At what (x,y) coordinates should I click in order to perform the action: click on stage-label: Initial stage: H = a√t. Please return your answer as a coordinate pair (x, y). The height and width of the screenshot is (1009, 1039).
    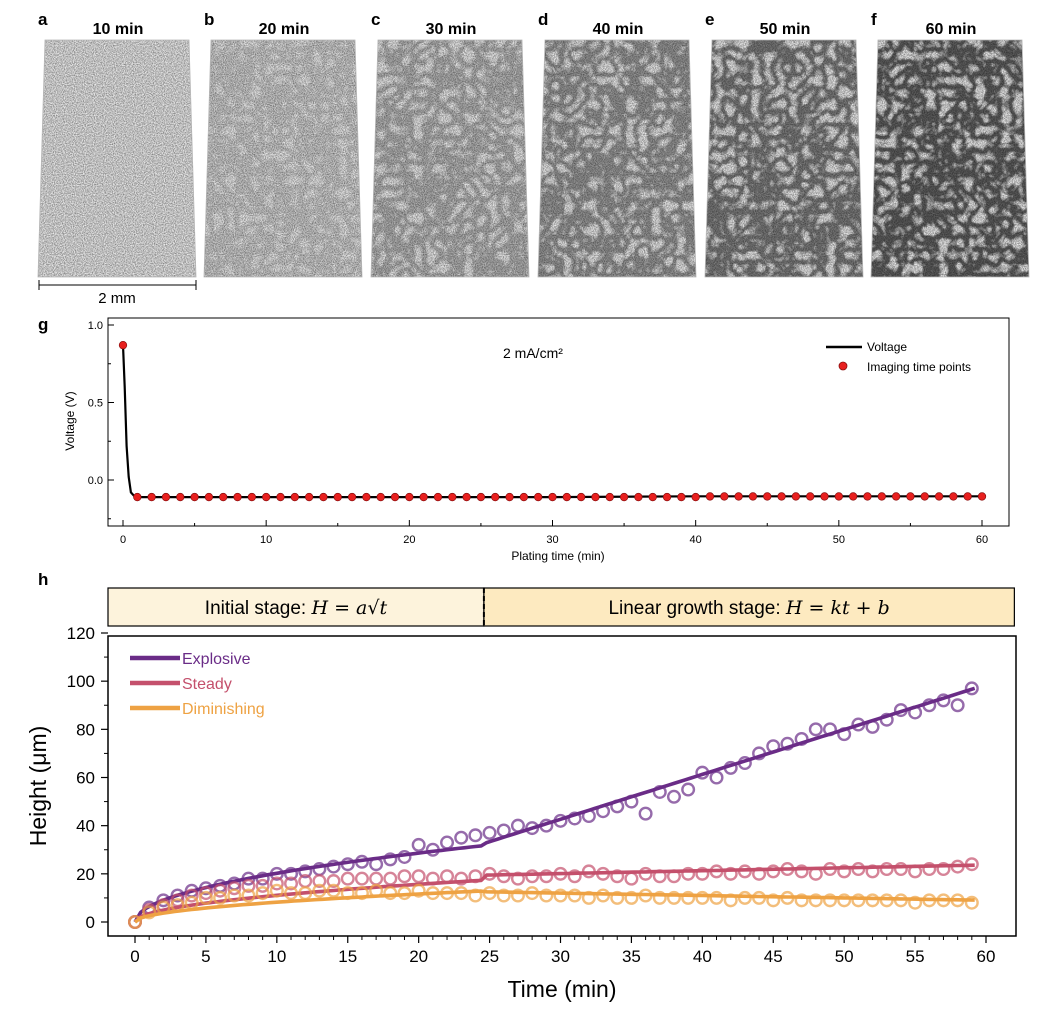
    Looking at the image, I should click on (296, 608).